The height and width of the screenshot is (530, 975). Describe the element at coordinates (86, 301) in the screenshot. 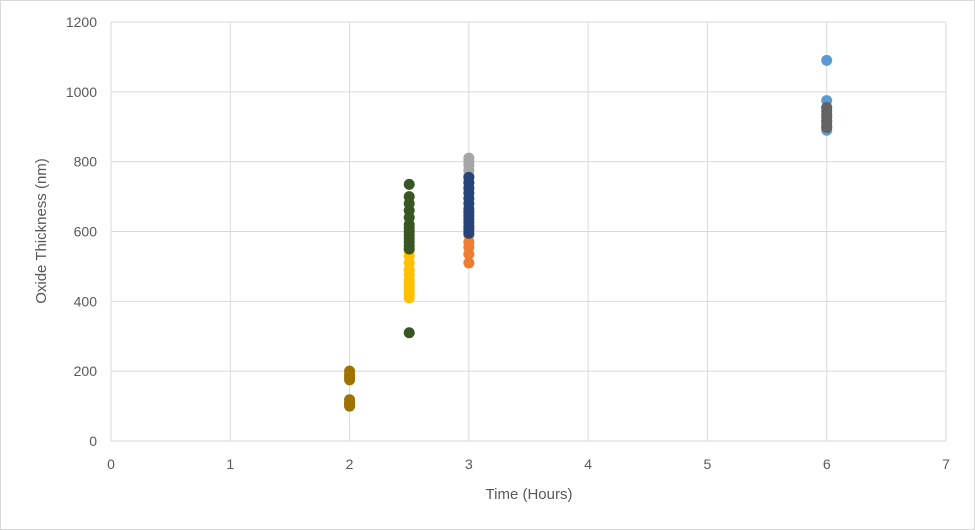

I see `y-tick-label: 400` at that location.